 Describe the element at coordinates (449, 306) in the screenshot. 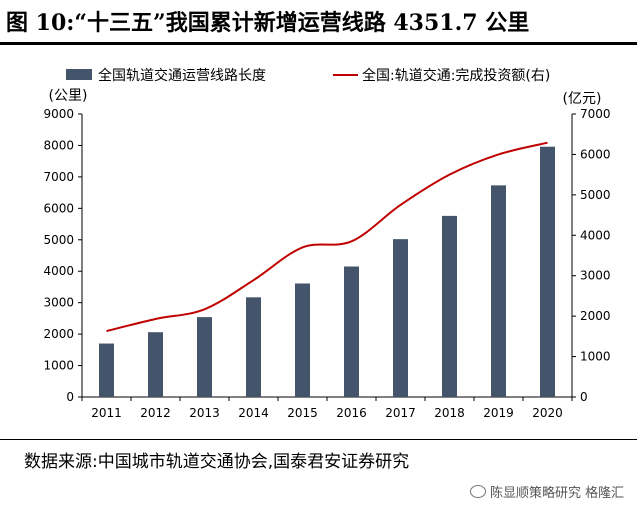

I see `bar-2018` at that location.